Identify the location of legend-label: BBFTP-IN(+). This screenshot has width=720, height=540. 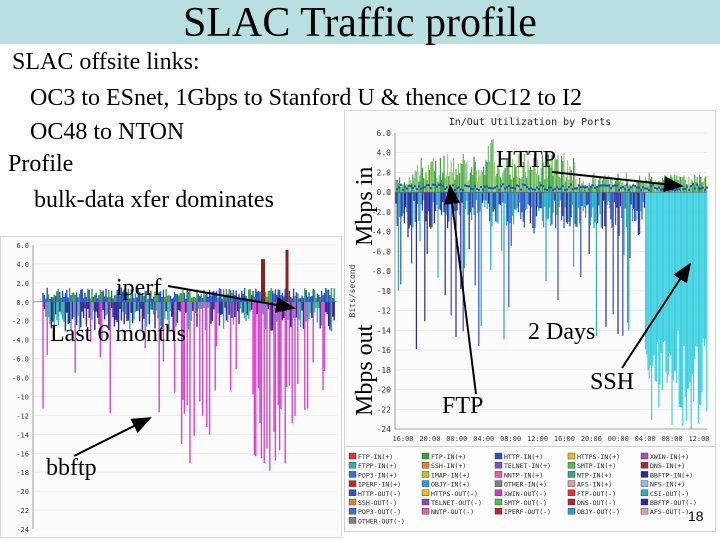
(671, 475).